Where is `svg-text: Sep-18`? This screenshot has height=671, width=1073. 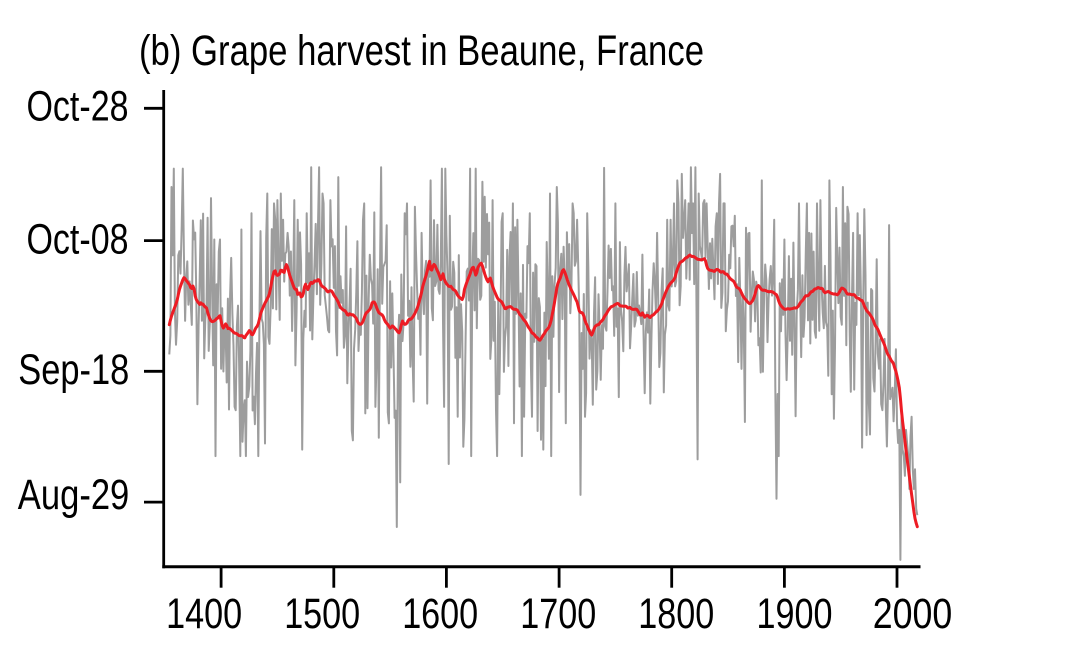
svg-text: Sep-18 is located at coordinates (73, 370).